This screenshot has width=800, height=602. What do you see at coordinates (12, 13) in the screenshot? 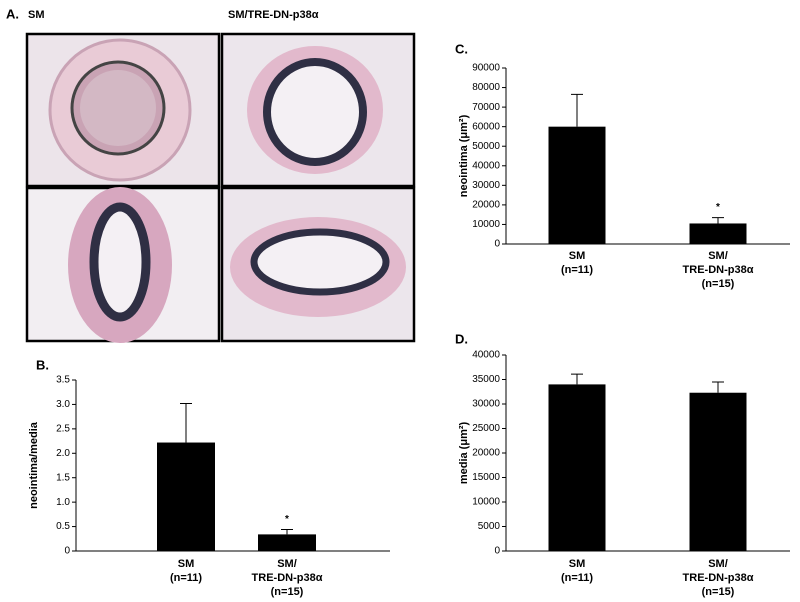
I see `panel-label: A.` at bounding box center [12, 13].